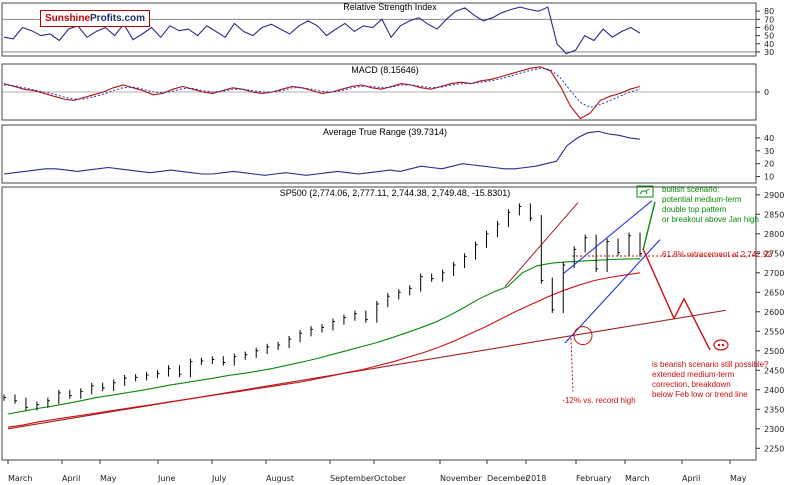  I want to click on x-tick-label: June, so click(166, 478).